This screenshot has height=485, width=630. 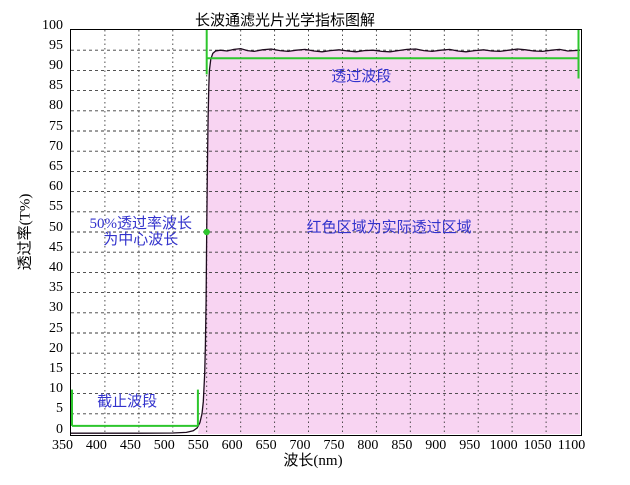 I want to click on annotation-cutoff-band: 截止波段, so click(x=127, y=401).